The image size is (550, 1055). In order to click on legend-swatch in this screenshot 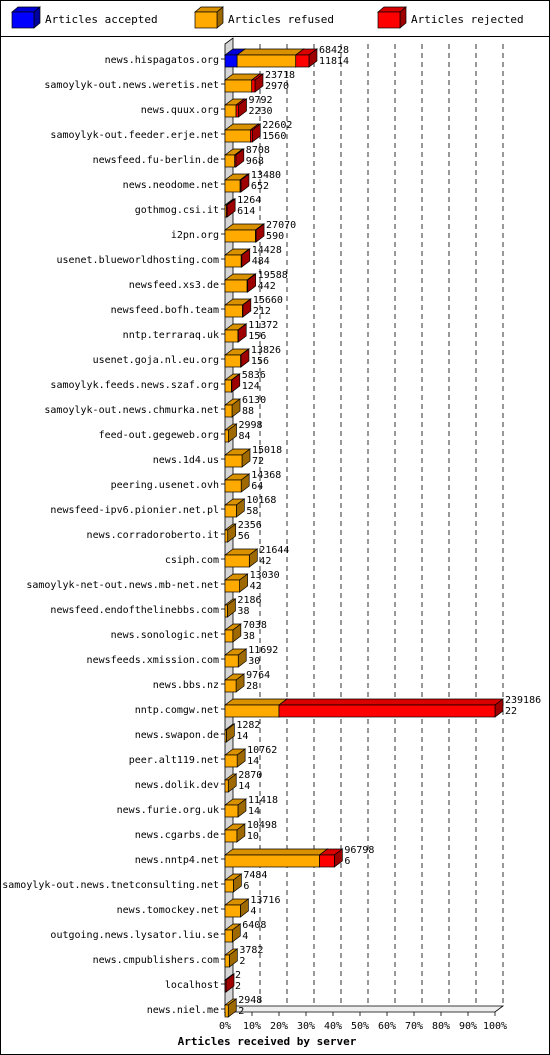, I will do `click(389, 20)`.